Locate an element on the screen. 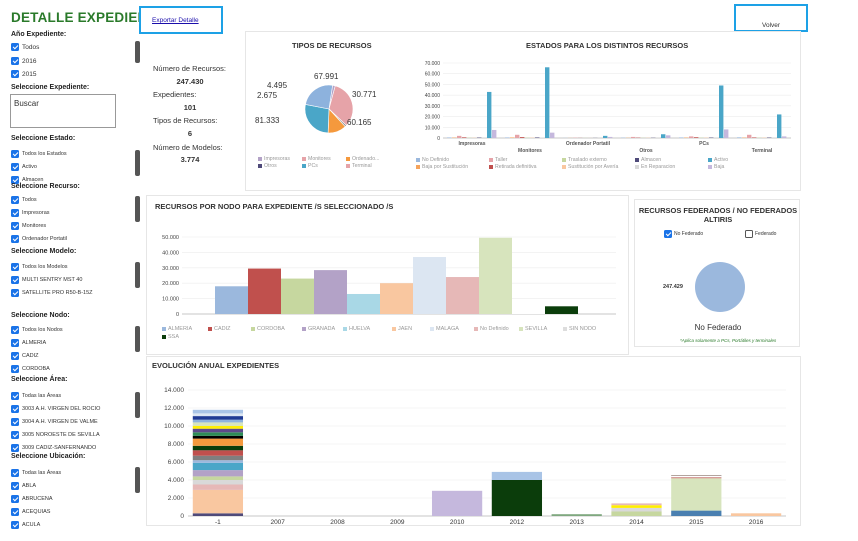  filter-anio-2015: 2015 is located at coordinates (23, 74).